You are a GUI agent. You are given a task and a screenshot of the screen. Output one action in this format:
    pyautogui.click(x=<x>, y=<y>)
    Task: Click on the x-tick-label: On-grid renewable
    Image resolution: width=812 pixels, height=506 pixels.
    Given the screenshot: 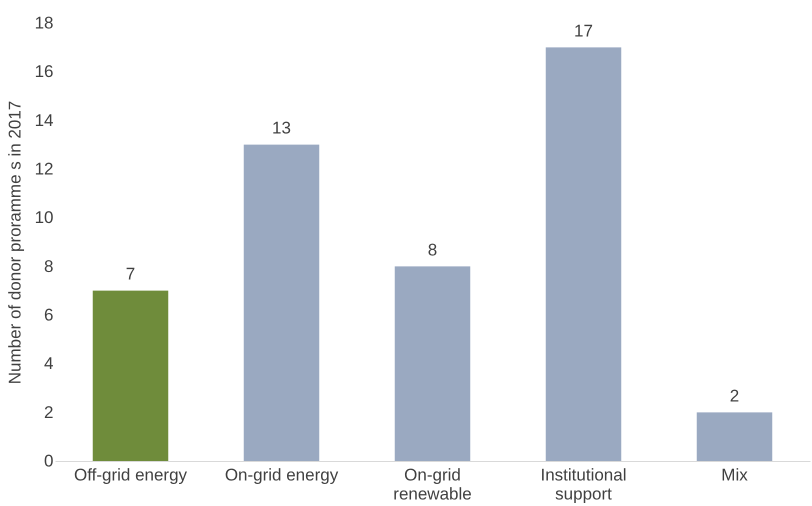 What is the action you would take?
    pyautogui.click(x=432, y=485)
    